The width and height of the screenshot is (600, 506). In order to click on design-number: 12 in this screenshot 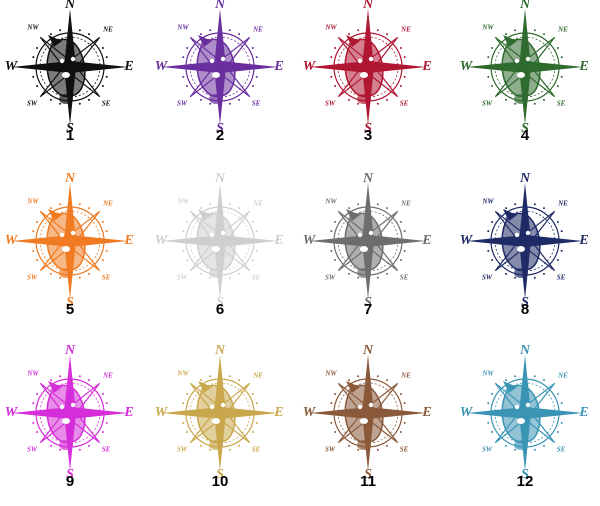, I will do `click(525, 481)`.